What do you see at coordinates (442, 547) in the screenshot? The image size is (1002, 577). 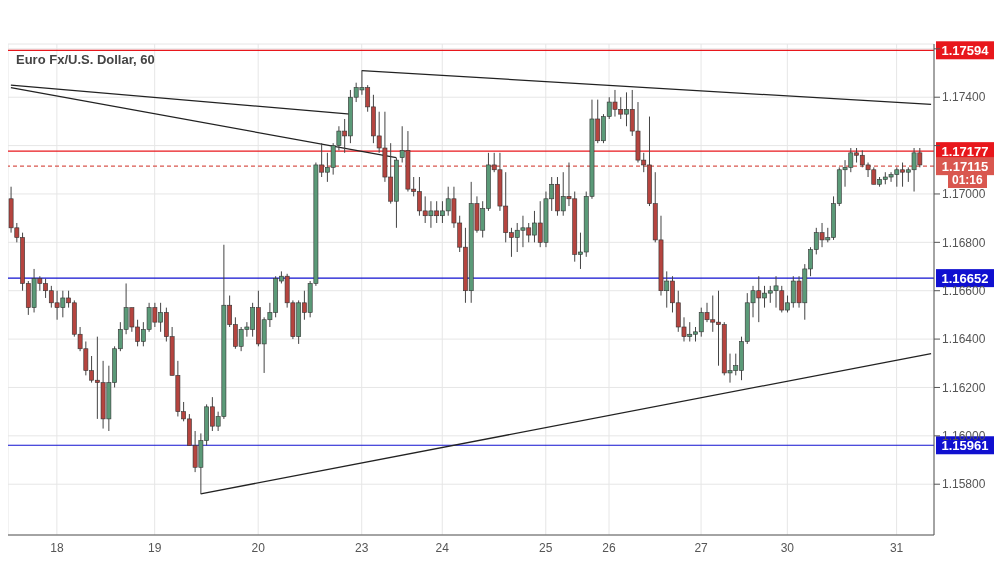 I see `x-tick-label: 24` at bounding box center [442, 547].